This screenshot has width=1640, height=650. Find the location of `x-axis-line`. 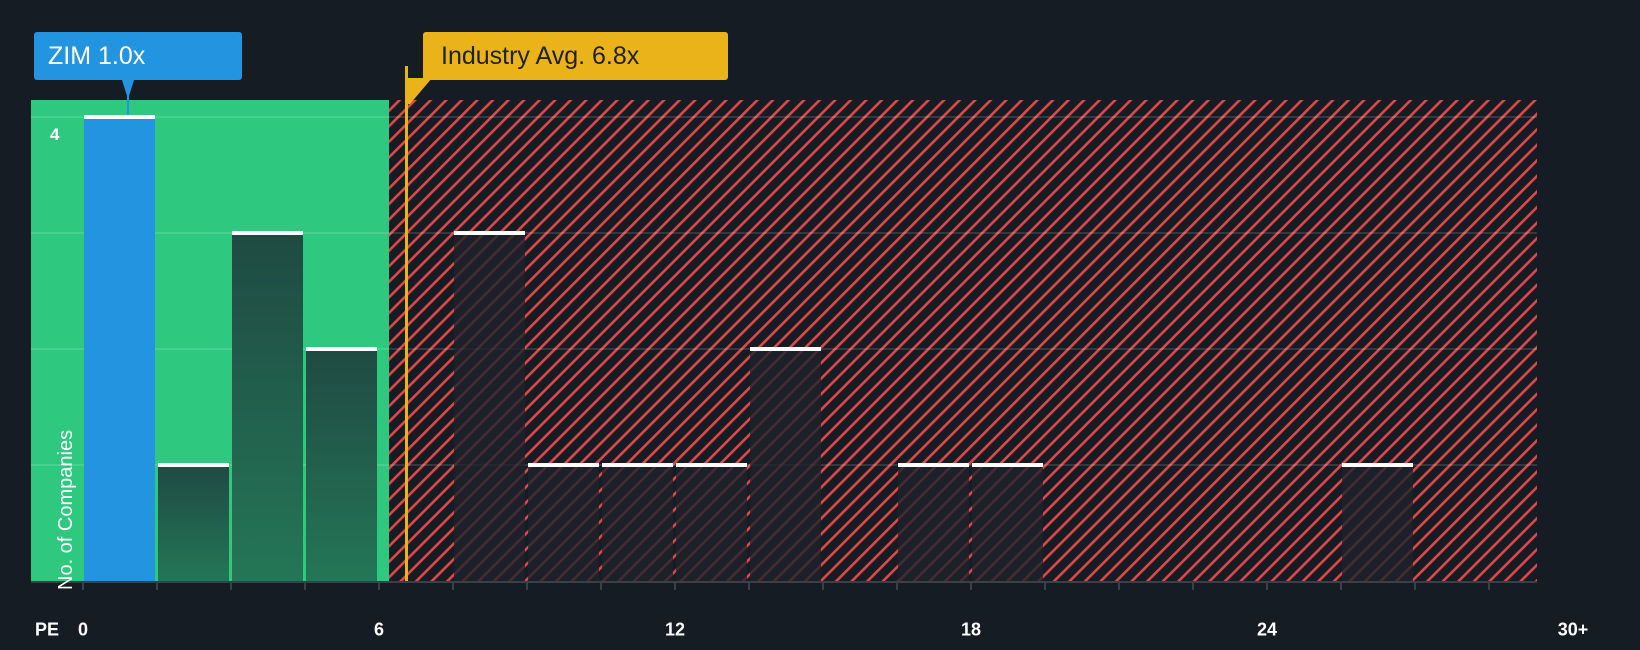

x-axis-line is located at coordinates (784, 582).